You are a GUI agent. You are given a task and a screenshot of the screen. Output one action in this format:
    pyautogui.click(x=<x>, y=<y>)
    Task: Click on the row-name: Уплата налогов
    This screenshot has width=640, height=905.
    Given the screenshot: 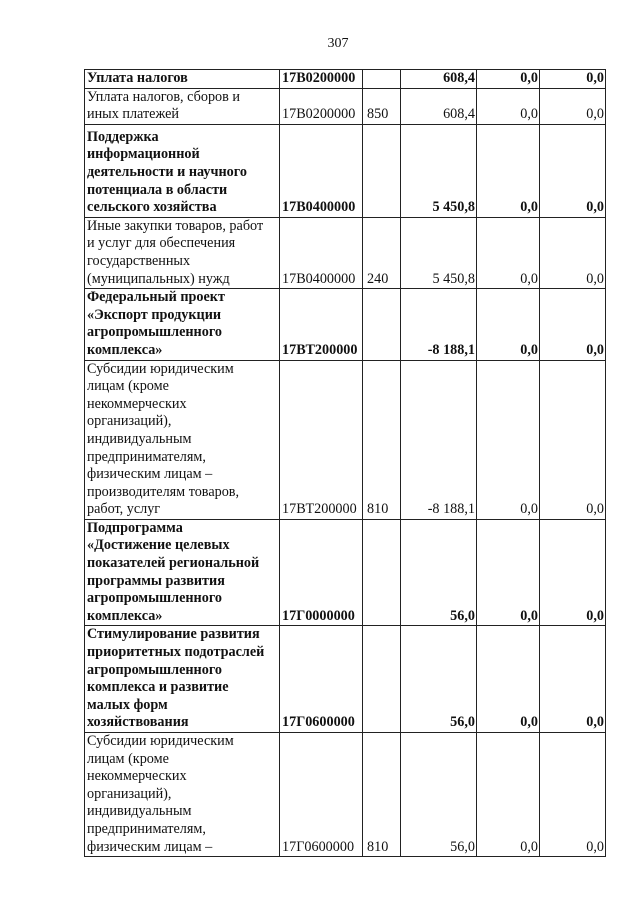 What is the action you would take?
    pyautogui.click(x=182, y=79)
    